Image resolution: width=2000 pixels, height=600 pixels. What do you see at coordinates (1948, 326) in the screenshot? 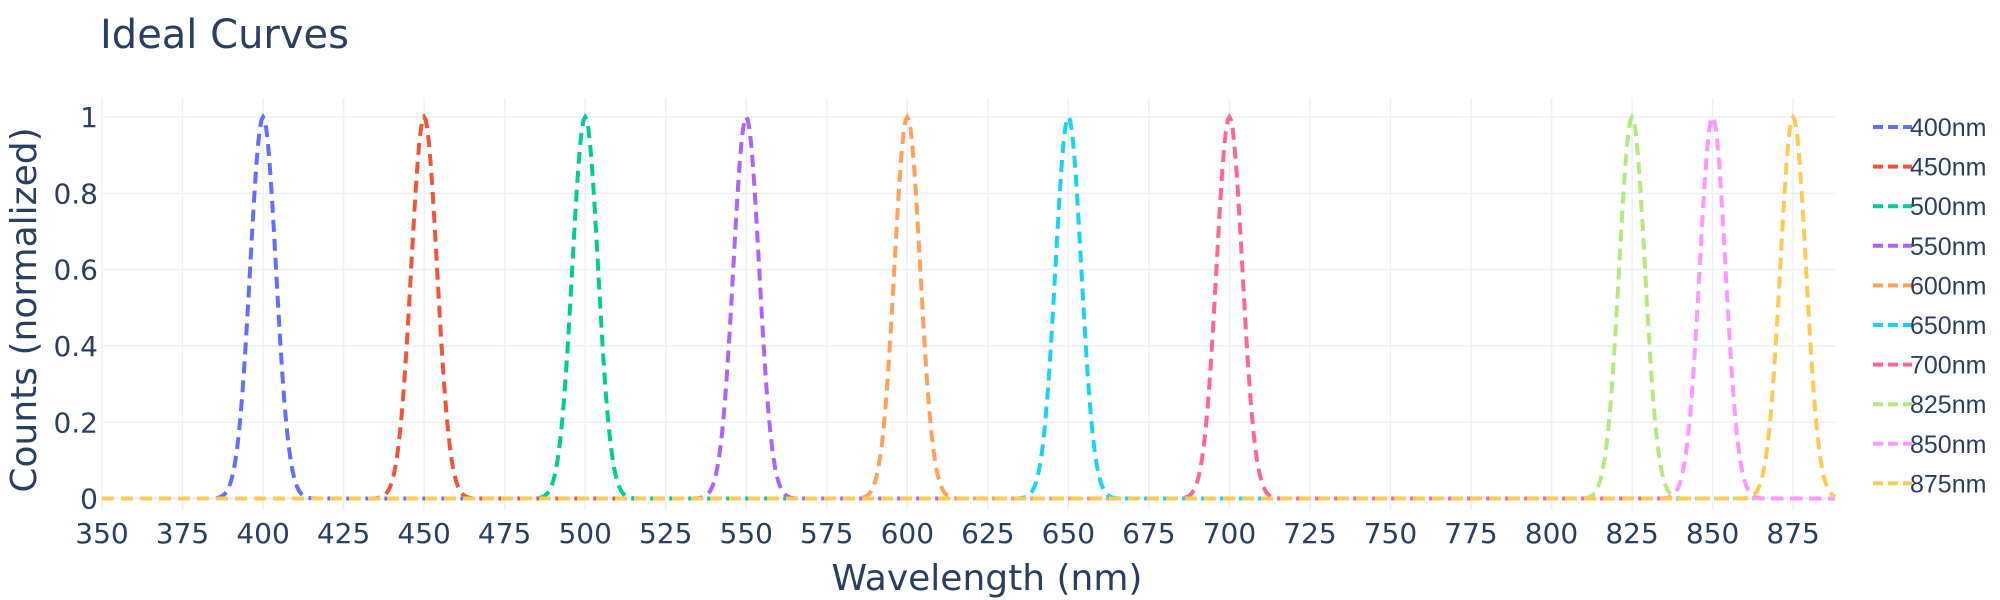
I see `legend-label: 650nm` at bounding box center [1948, 326].